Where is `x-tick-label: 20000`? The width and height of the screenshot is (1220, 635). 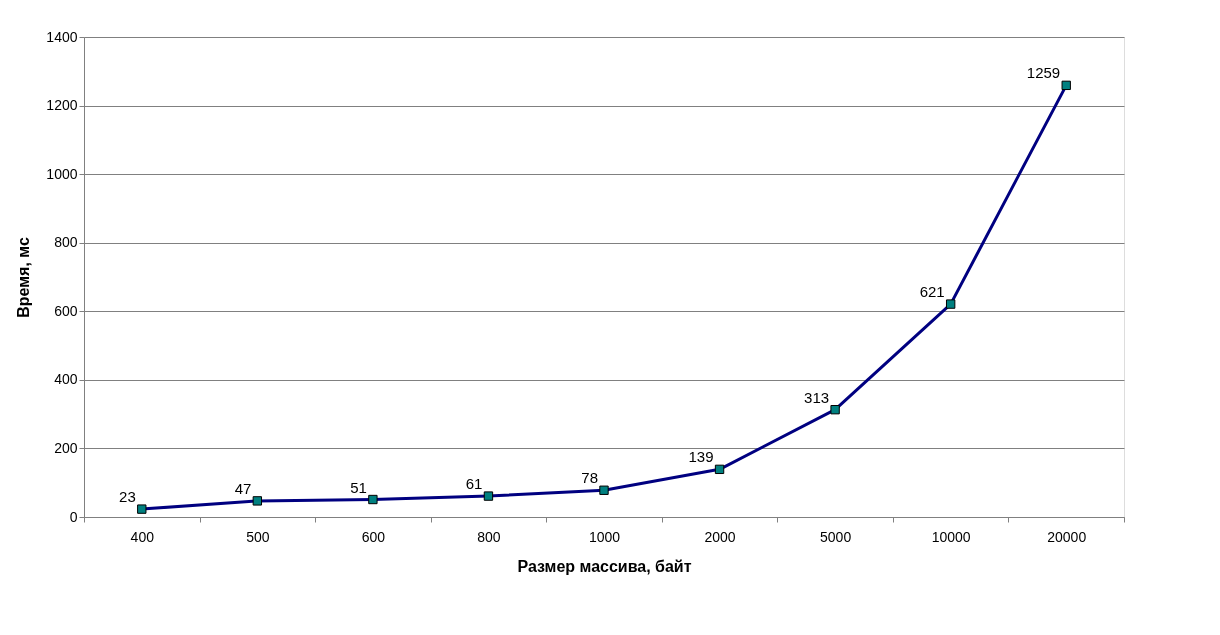
x-tick-label: 20000 is located at coordinates (1067, 536).